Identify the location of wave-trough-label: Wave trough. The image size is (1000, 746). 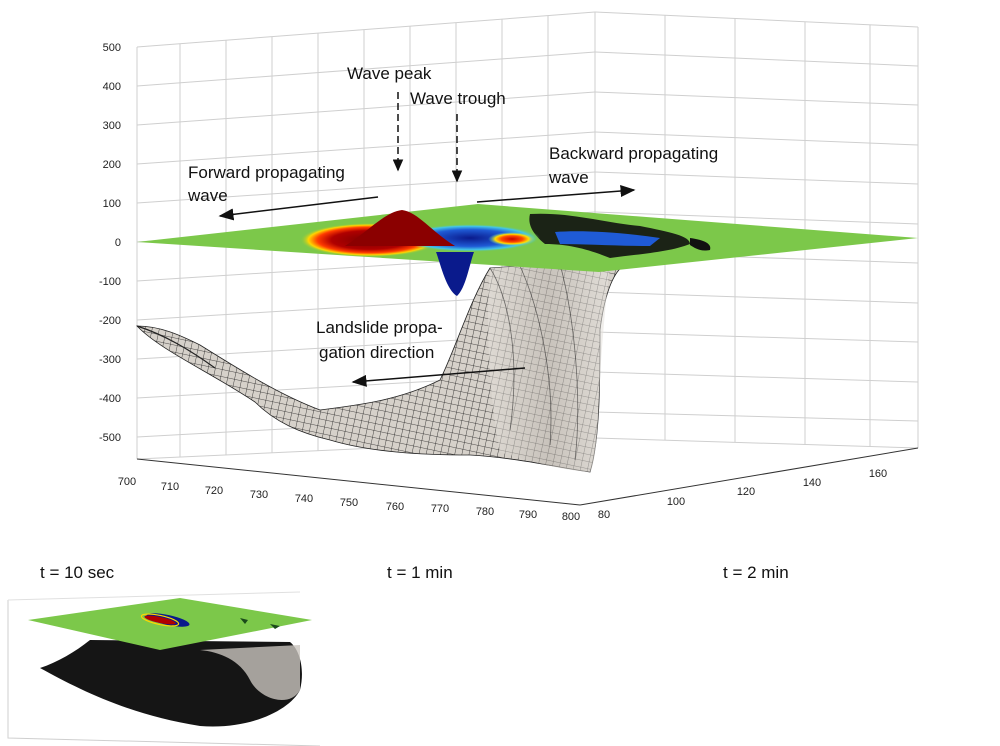
(458, 98).